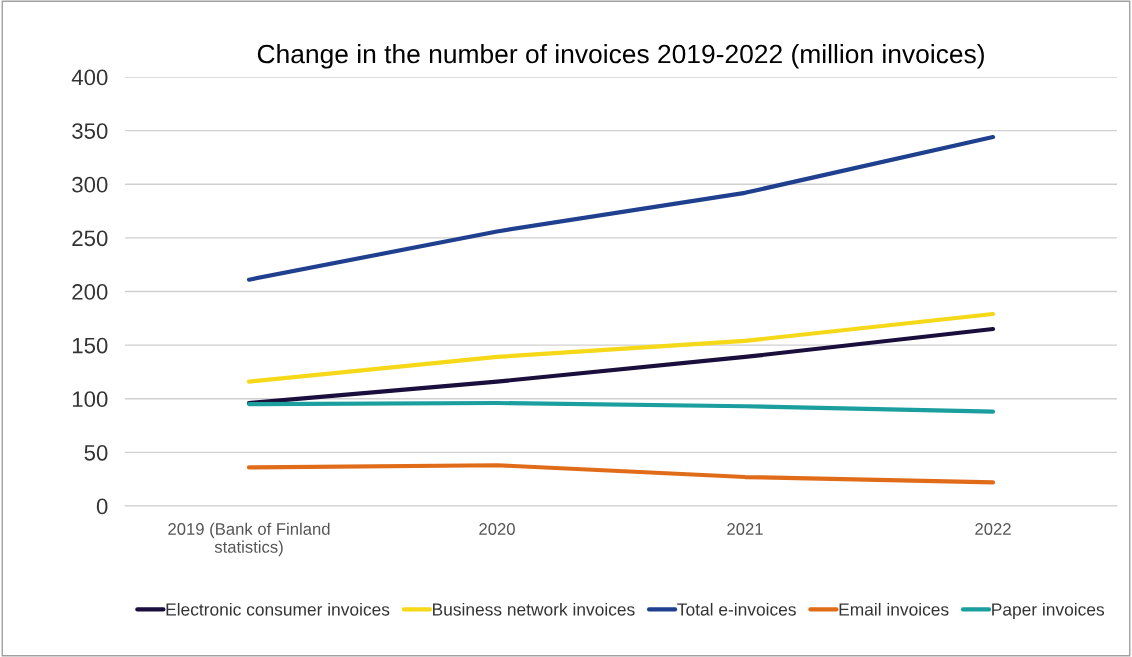  What do you see at coordinates (894, 609) in the screenshot?
I see `legend-label: Email invoices` at bounding box center [894, 609].